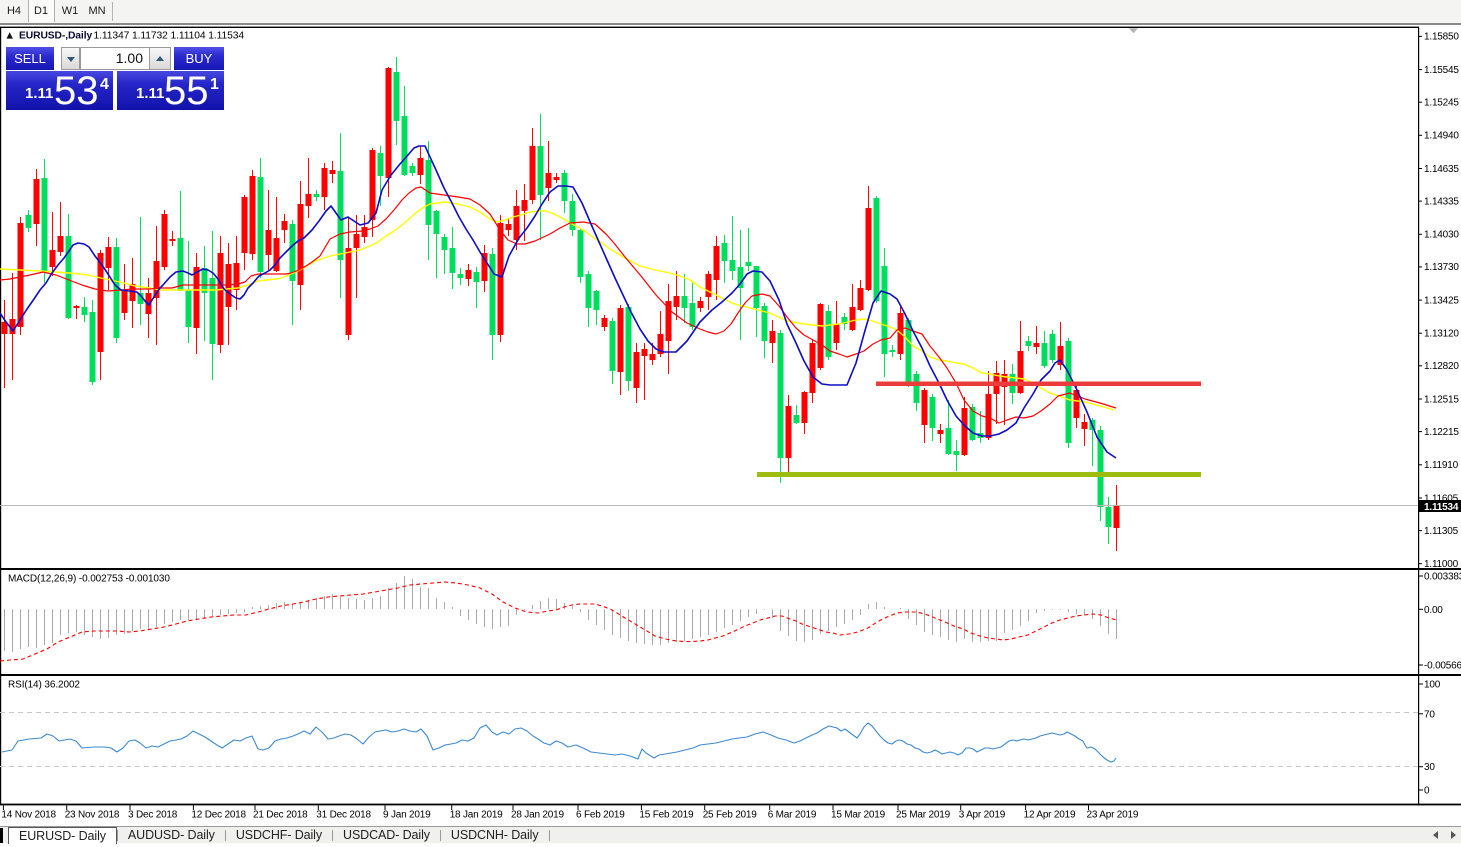  Describe the element at coordinates (89, 579) in the screenshot. I see `svg-text:MACD(12,26,9) -0.002753 -0.001: MACD(12,26,9) -0.002753 -0.001030` at that location.